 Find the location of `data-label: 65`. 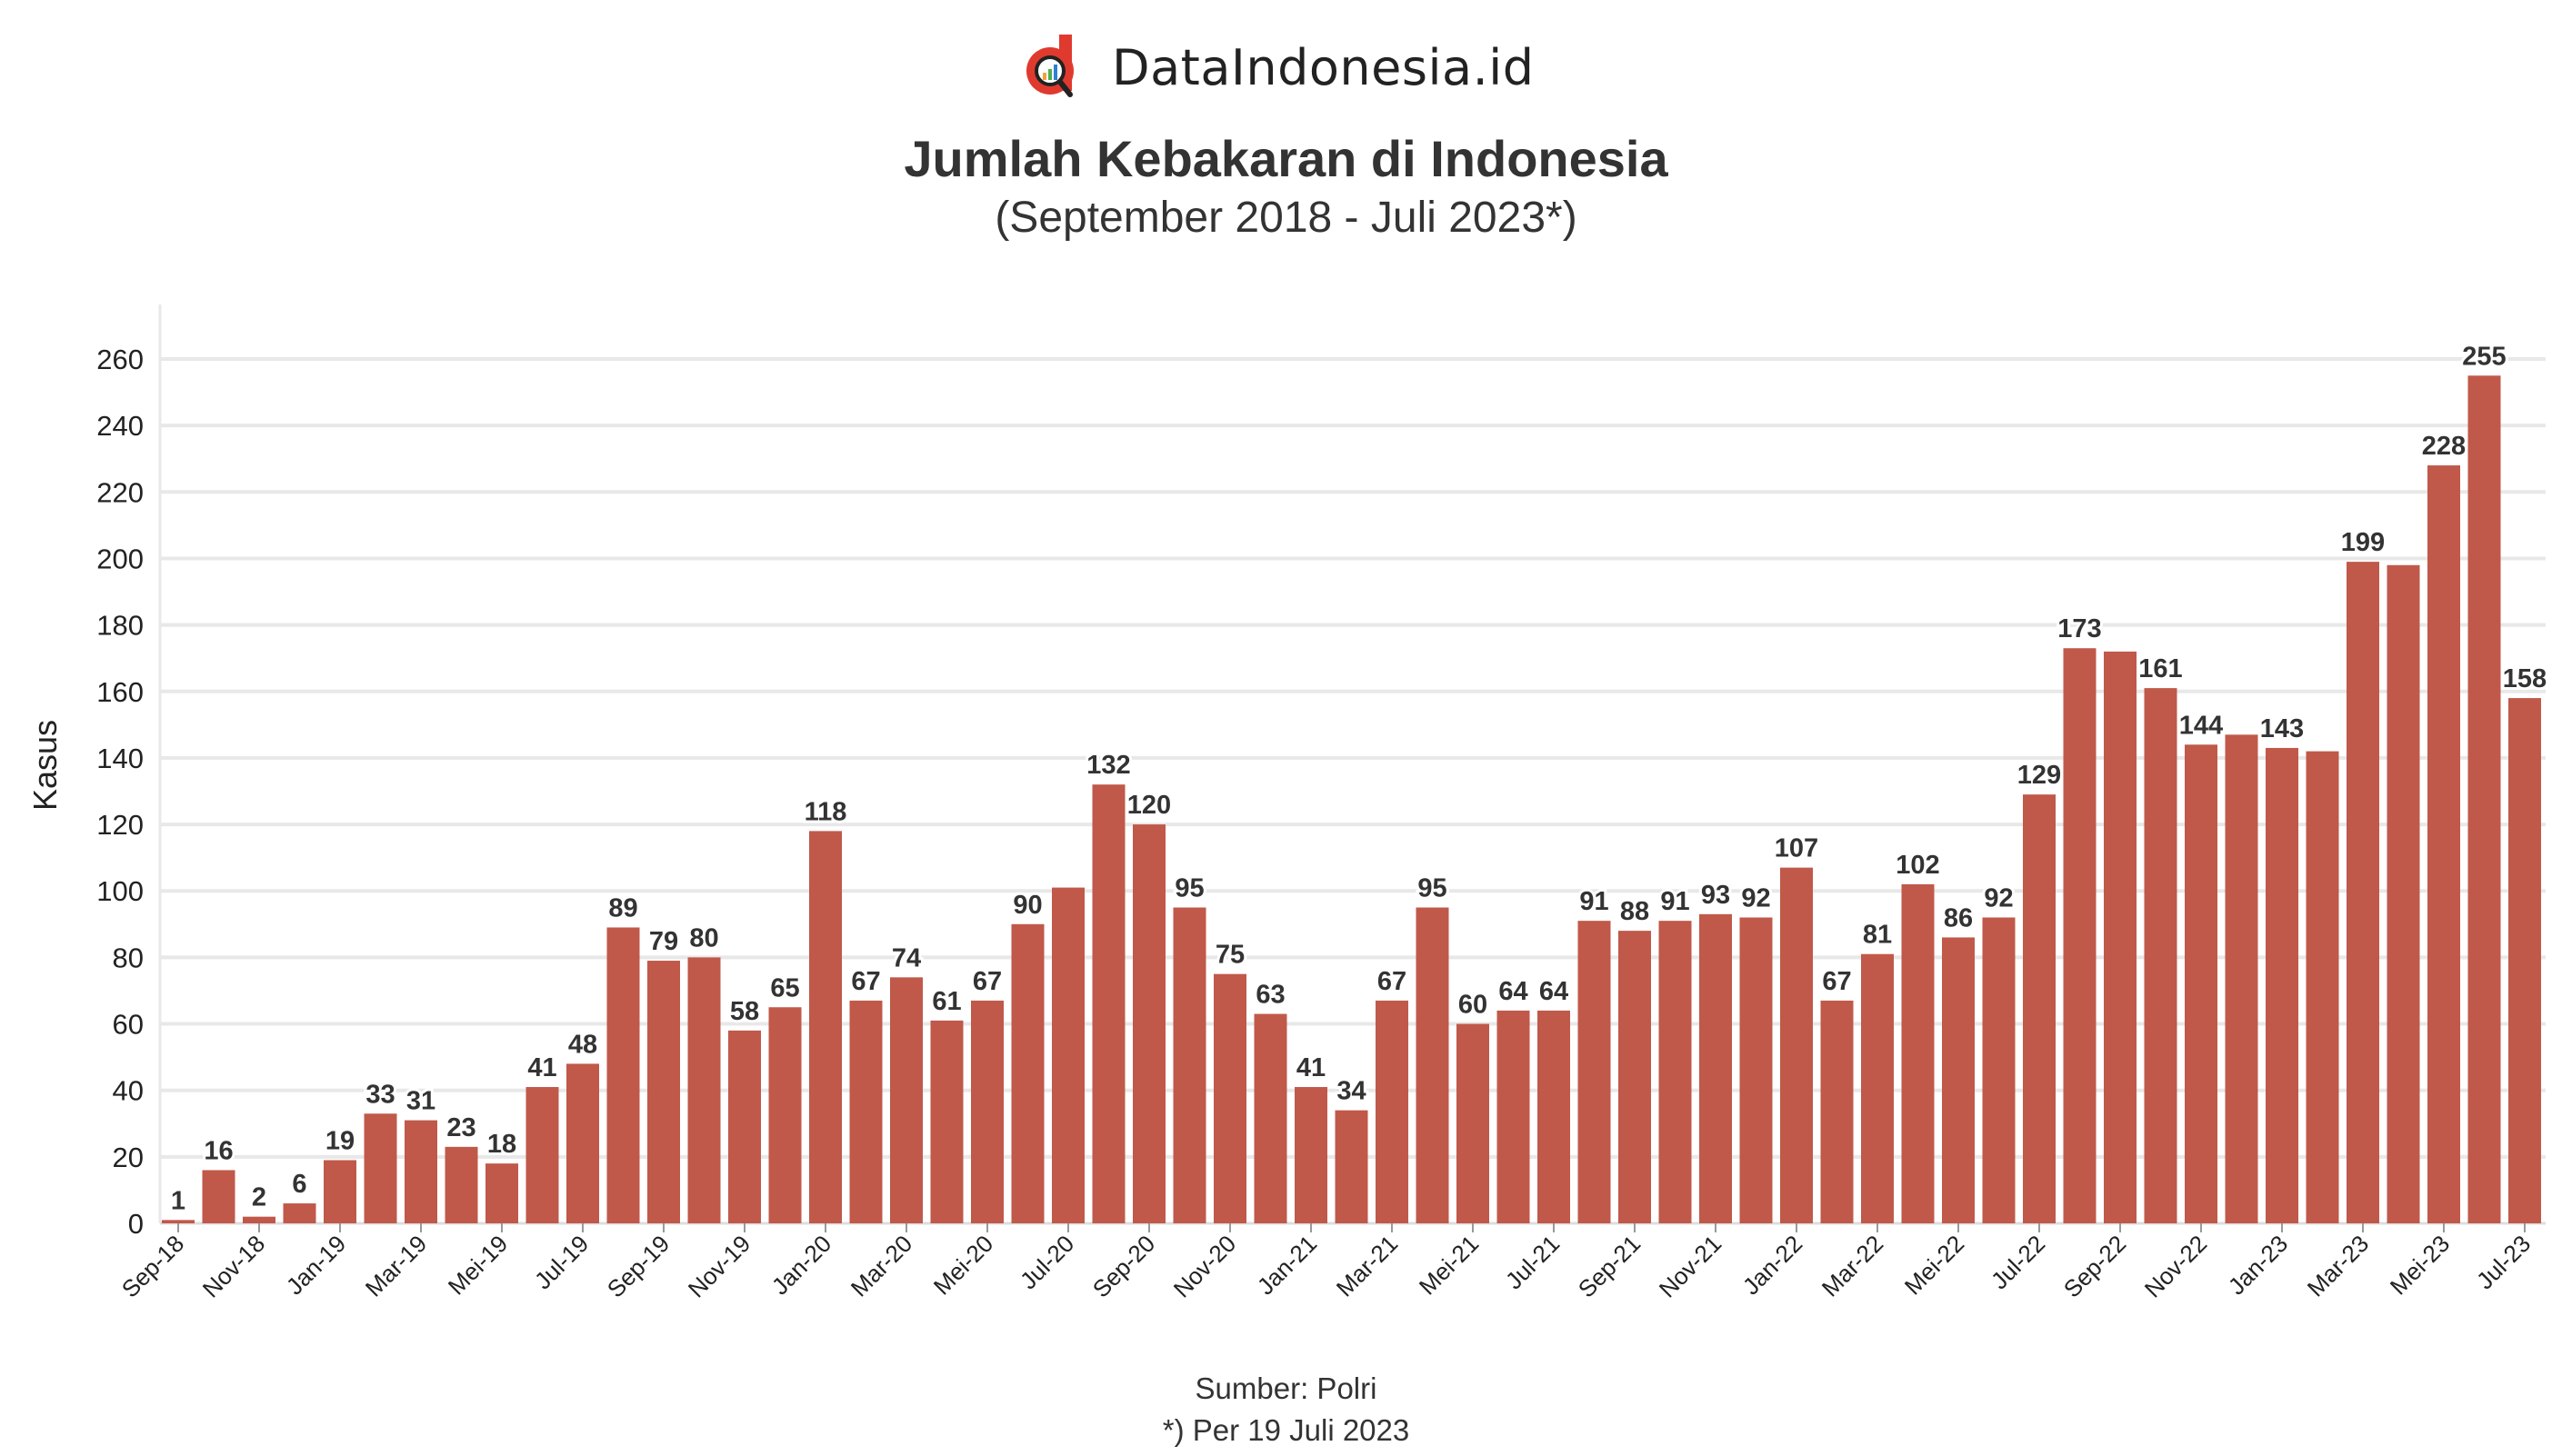

data-label: 65 is located at coordinates (785, 988).